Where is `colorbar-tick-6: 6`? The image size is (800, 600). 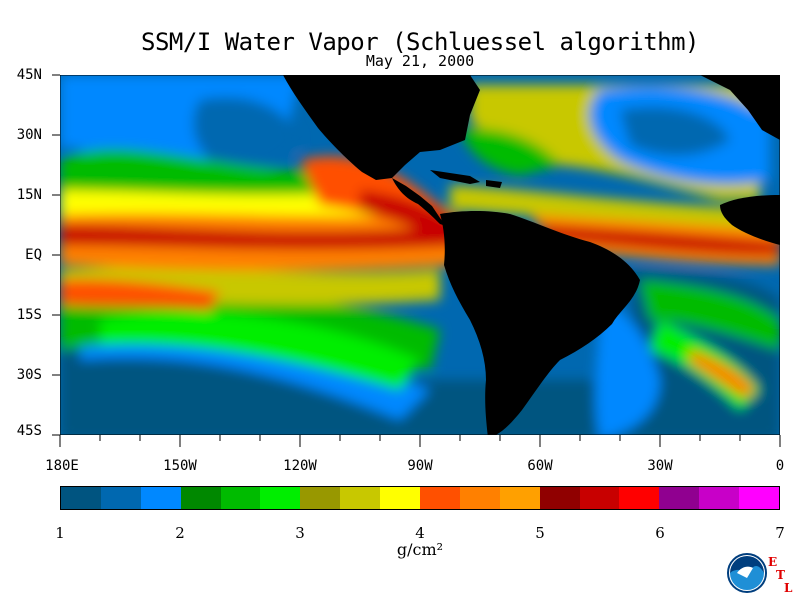 colorbar-tick-6: 6 is located at coordinates (660, 533).